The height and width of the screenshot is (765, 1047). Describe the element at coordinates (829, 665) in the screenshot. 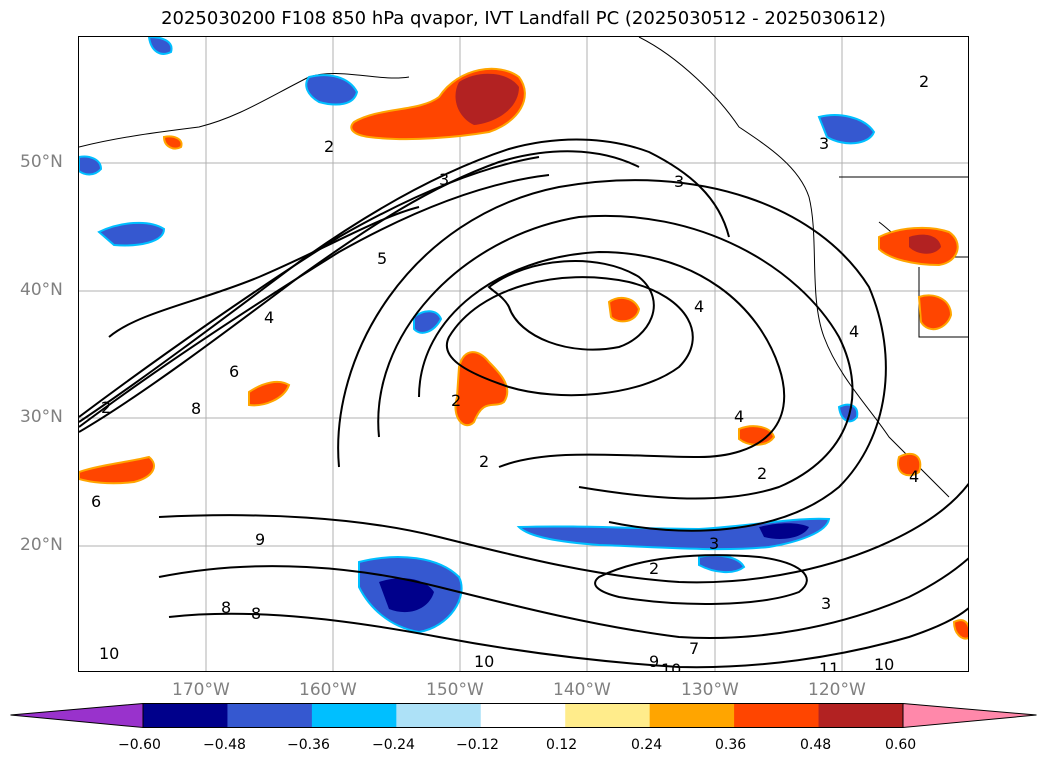

I see `contour-label: 11` at that location.